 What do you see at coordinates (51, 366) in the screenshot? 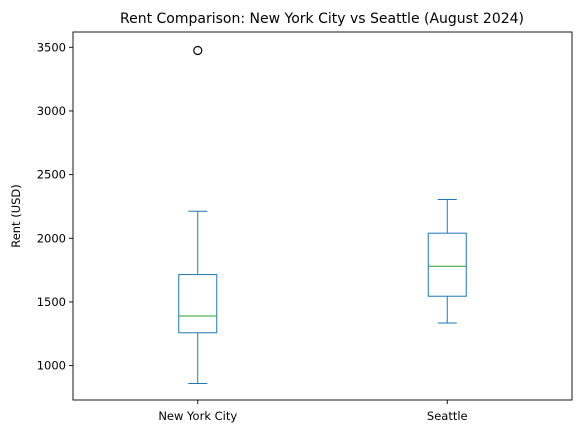
I see `y-tick-label: 1000` at bounding box center [51, 366].